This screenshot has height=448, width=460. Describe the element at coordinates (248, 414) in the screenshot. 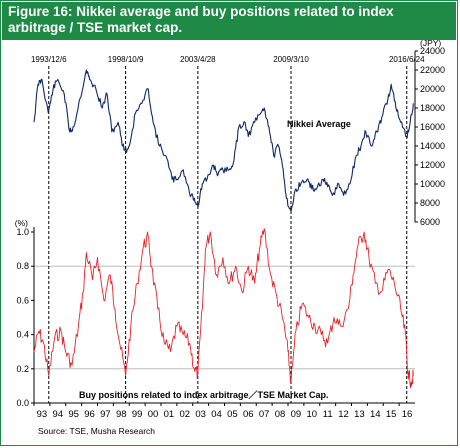

I see `x-tick-label: 06` at that location.